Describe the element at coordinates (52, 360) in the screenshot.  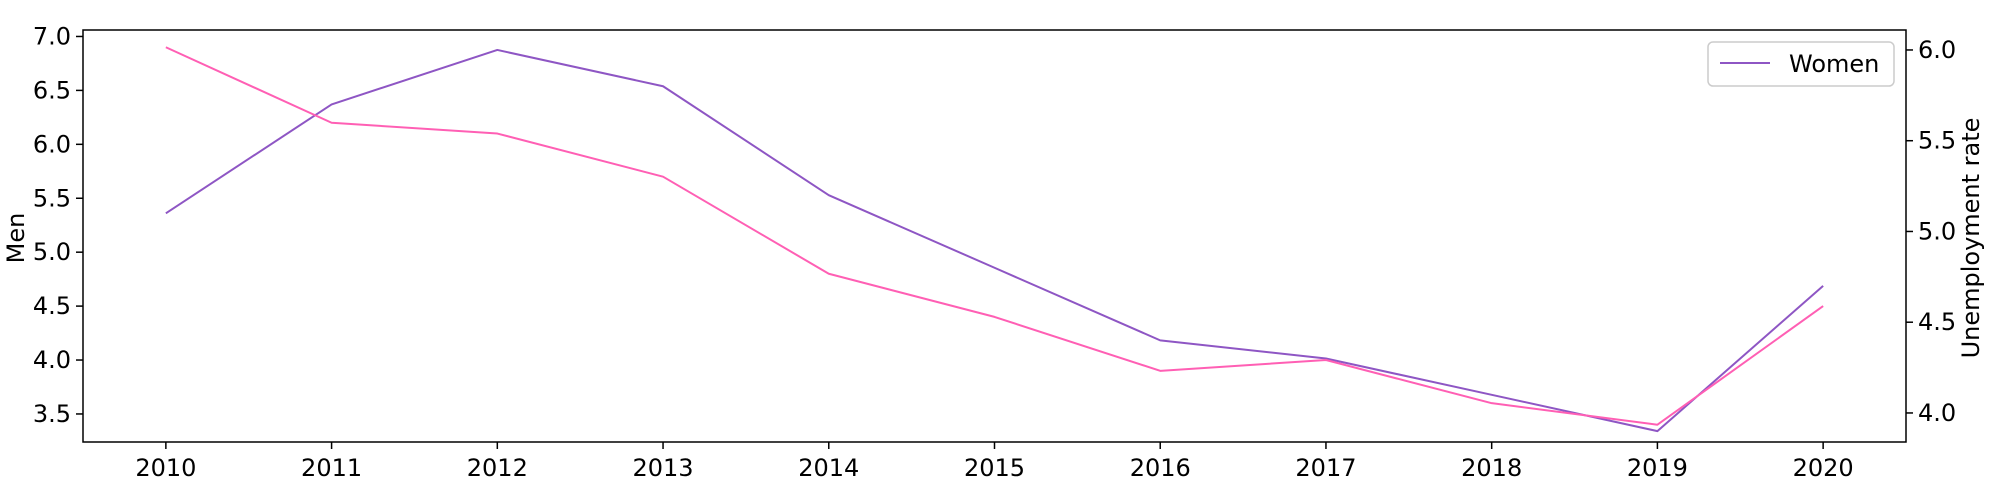
I see `left-y-tick-label: 4.0` at that location.